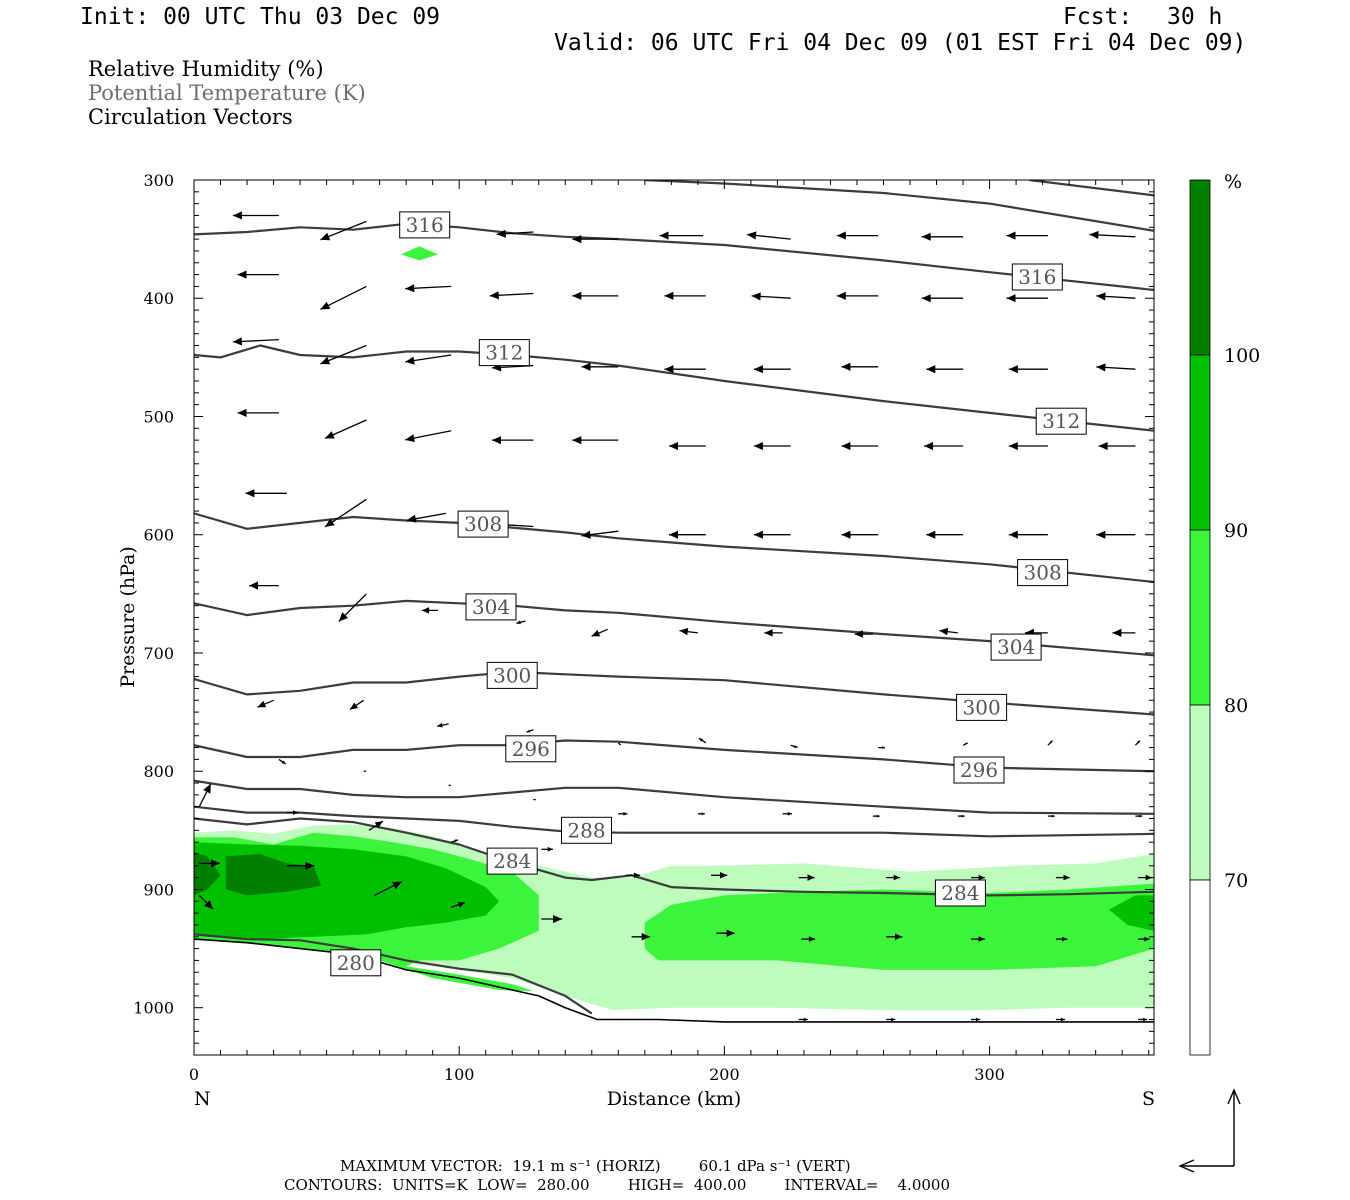  I want to click on colorbar-unit: %, so click(1233, 182).